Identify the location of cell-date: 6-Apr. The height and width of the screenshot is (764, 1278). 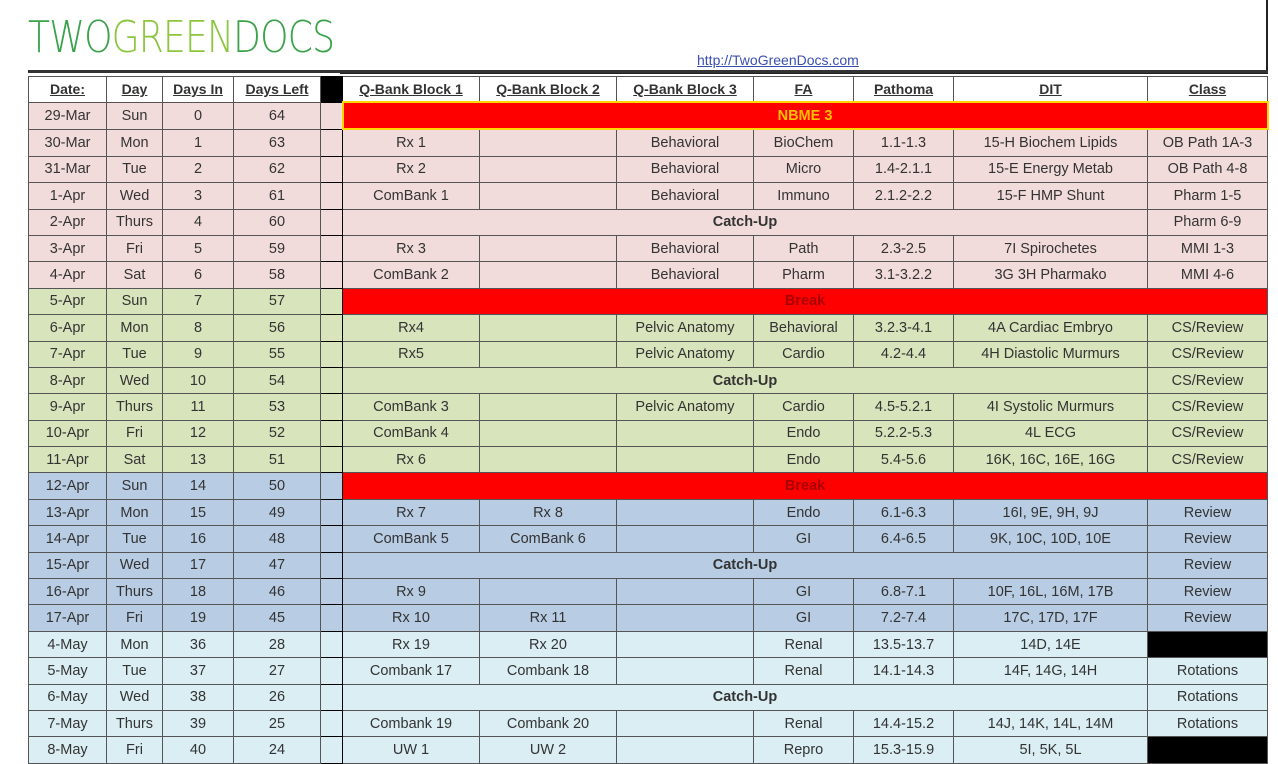
(67, 328).